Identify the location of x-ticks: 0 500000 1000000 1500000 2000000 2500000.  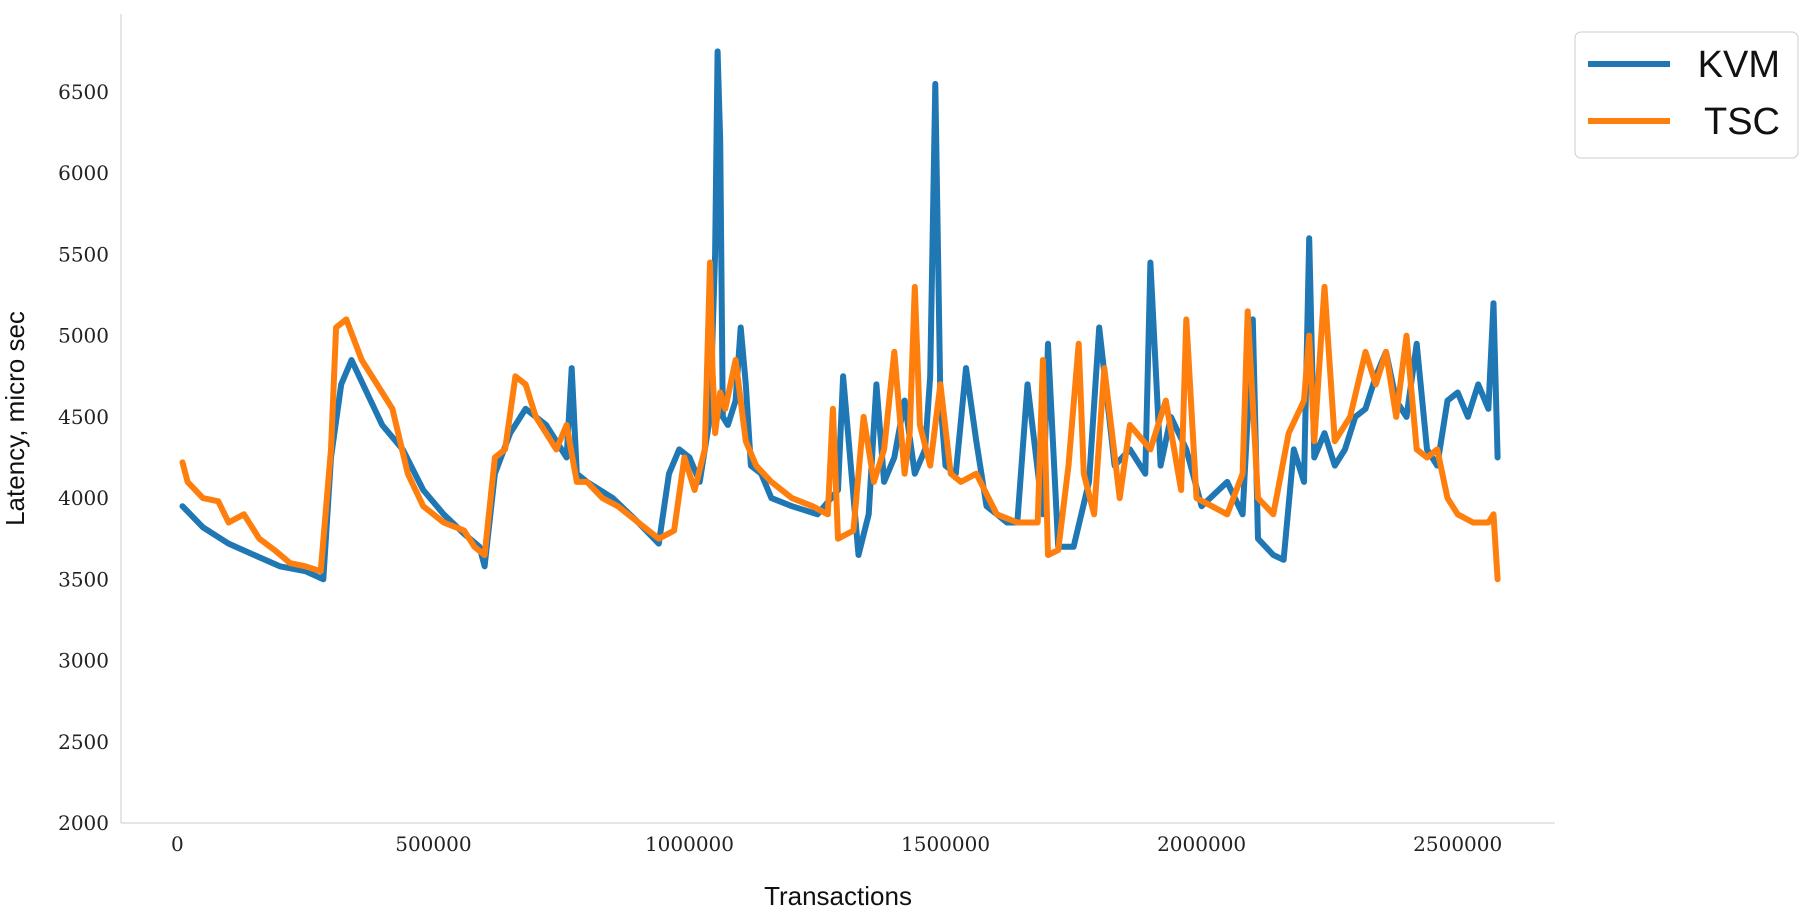
(836, 844).